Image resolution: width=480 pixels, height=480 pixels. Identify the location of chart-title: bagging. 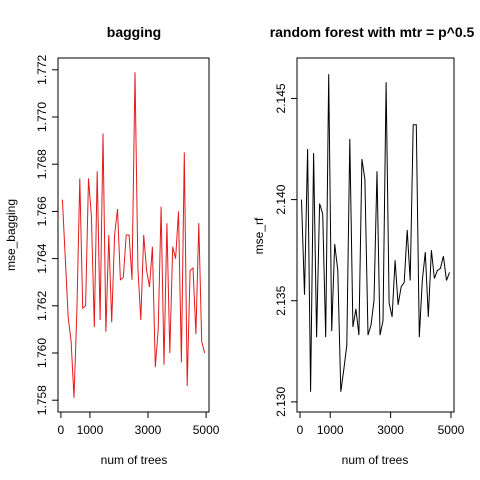
(134, 32).